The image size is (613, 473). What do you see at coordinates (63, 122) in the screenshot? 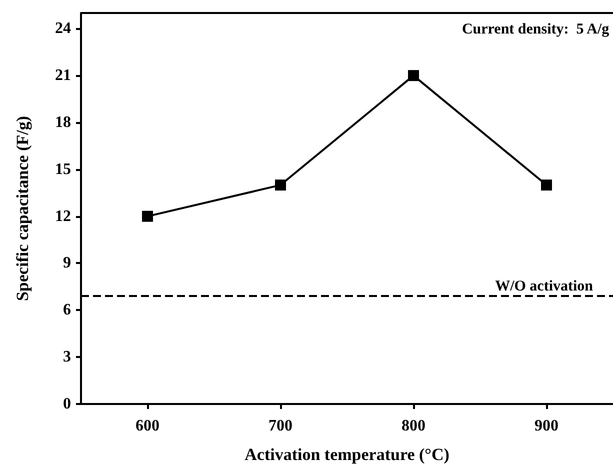
I see `y-tick-label: 18` at bounding box center [63, 122].